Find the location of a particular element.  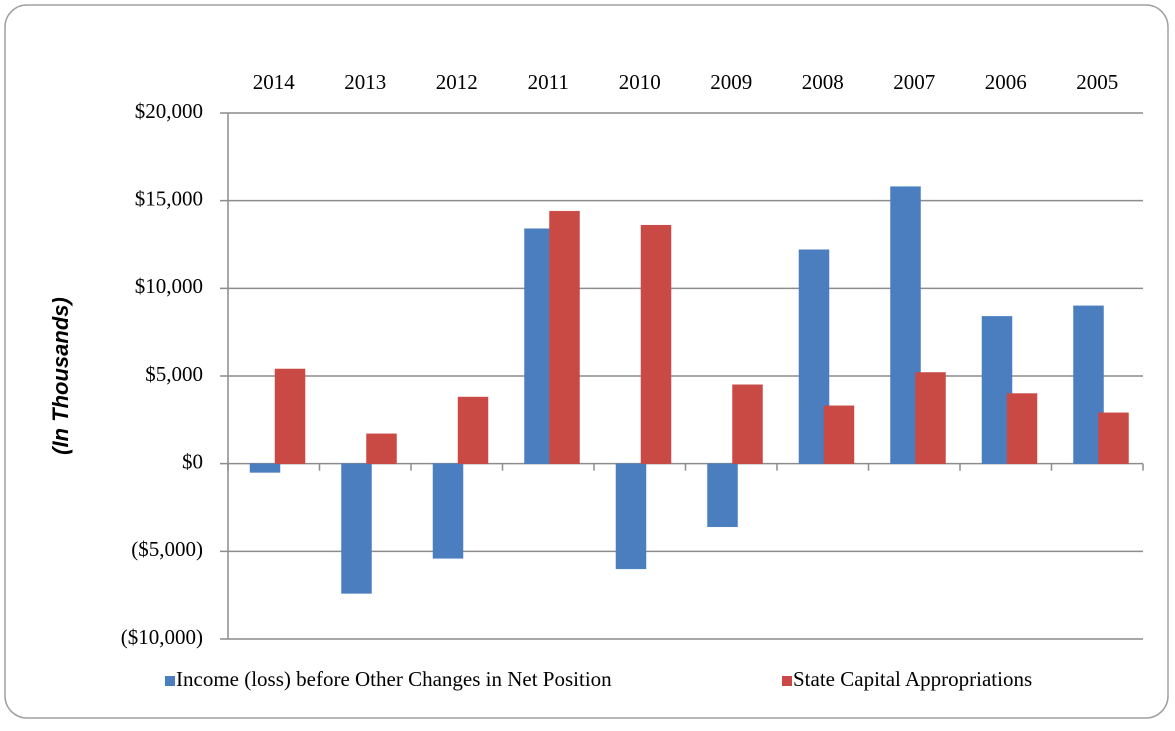

x-tick-label: 2013 is located at coordinates (365, 82).